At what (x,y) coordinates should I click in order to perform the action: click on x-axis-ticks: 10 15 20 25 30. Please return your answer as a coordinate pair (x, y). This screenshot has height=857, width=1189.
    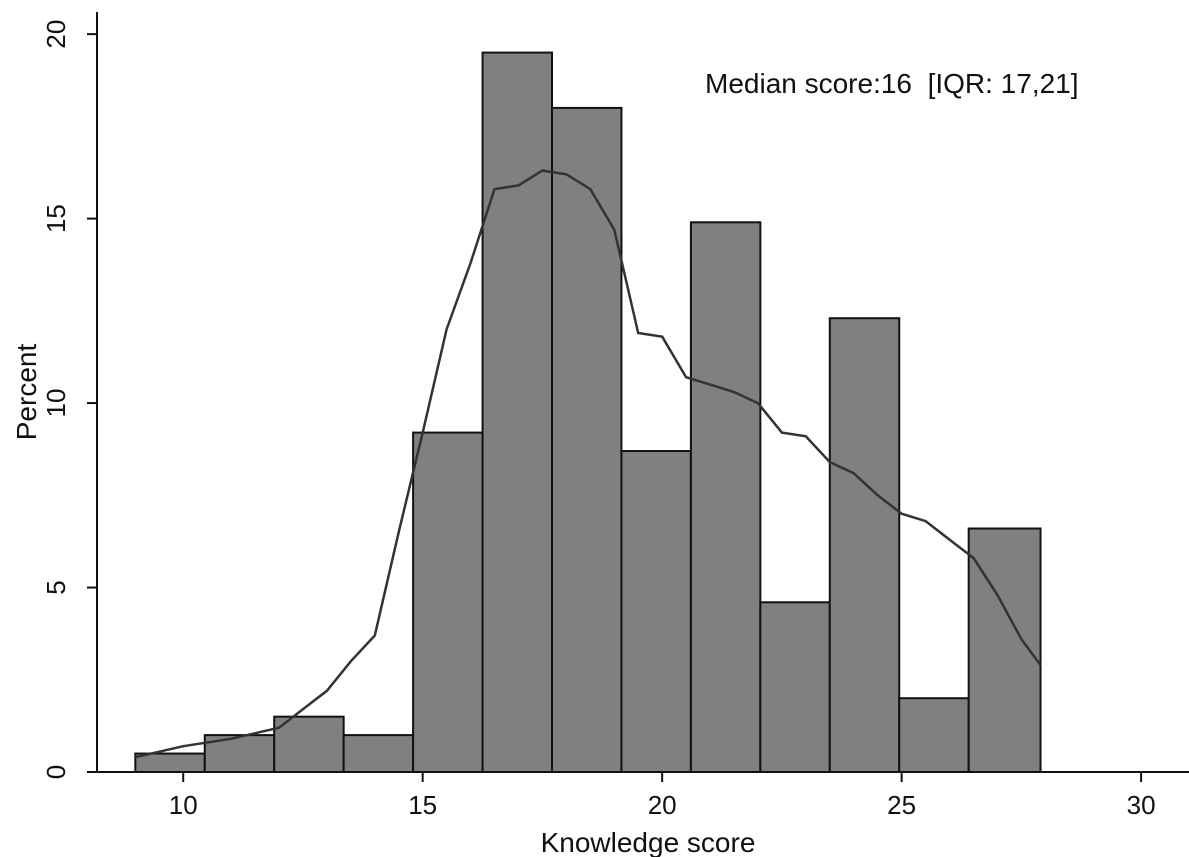
    Looking at the image, I should click on (662, 796).